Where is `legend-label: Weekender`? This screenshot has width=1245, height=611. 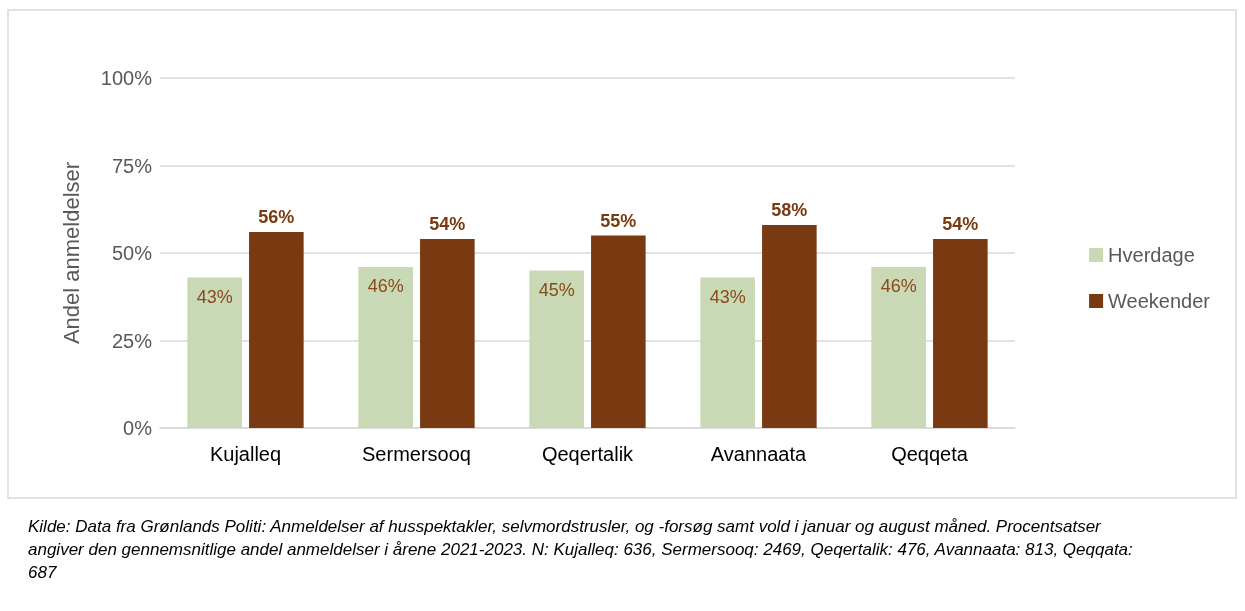
legend-label: Weekender is located at coordinates (1159, 301).